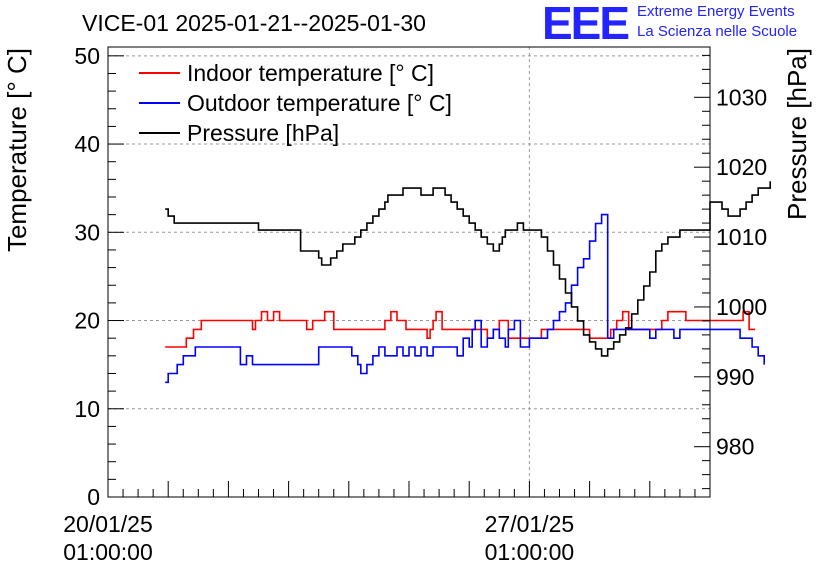 The width and height of the screenshot is (836, 572). Describe the element at coordinates (87, 56) in the screenshot. I see `y-tick-label: 50` at that location.